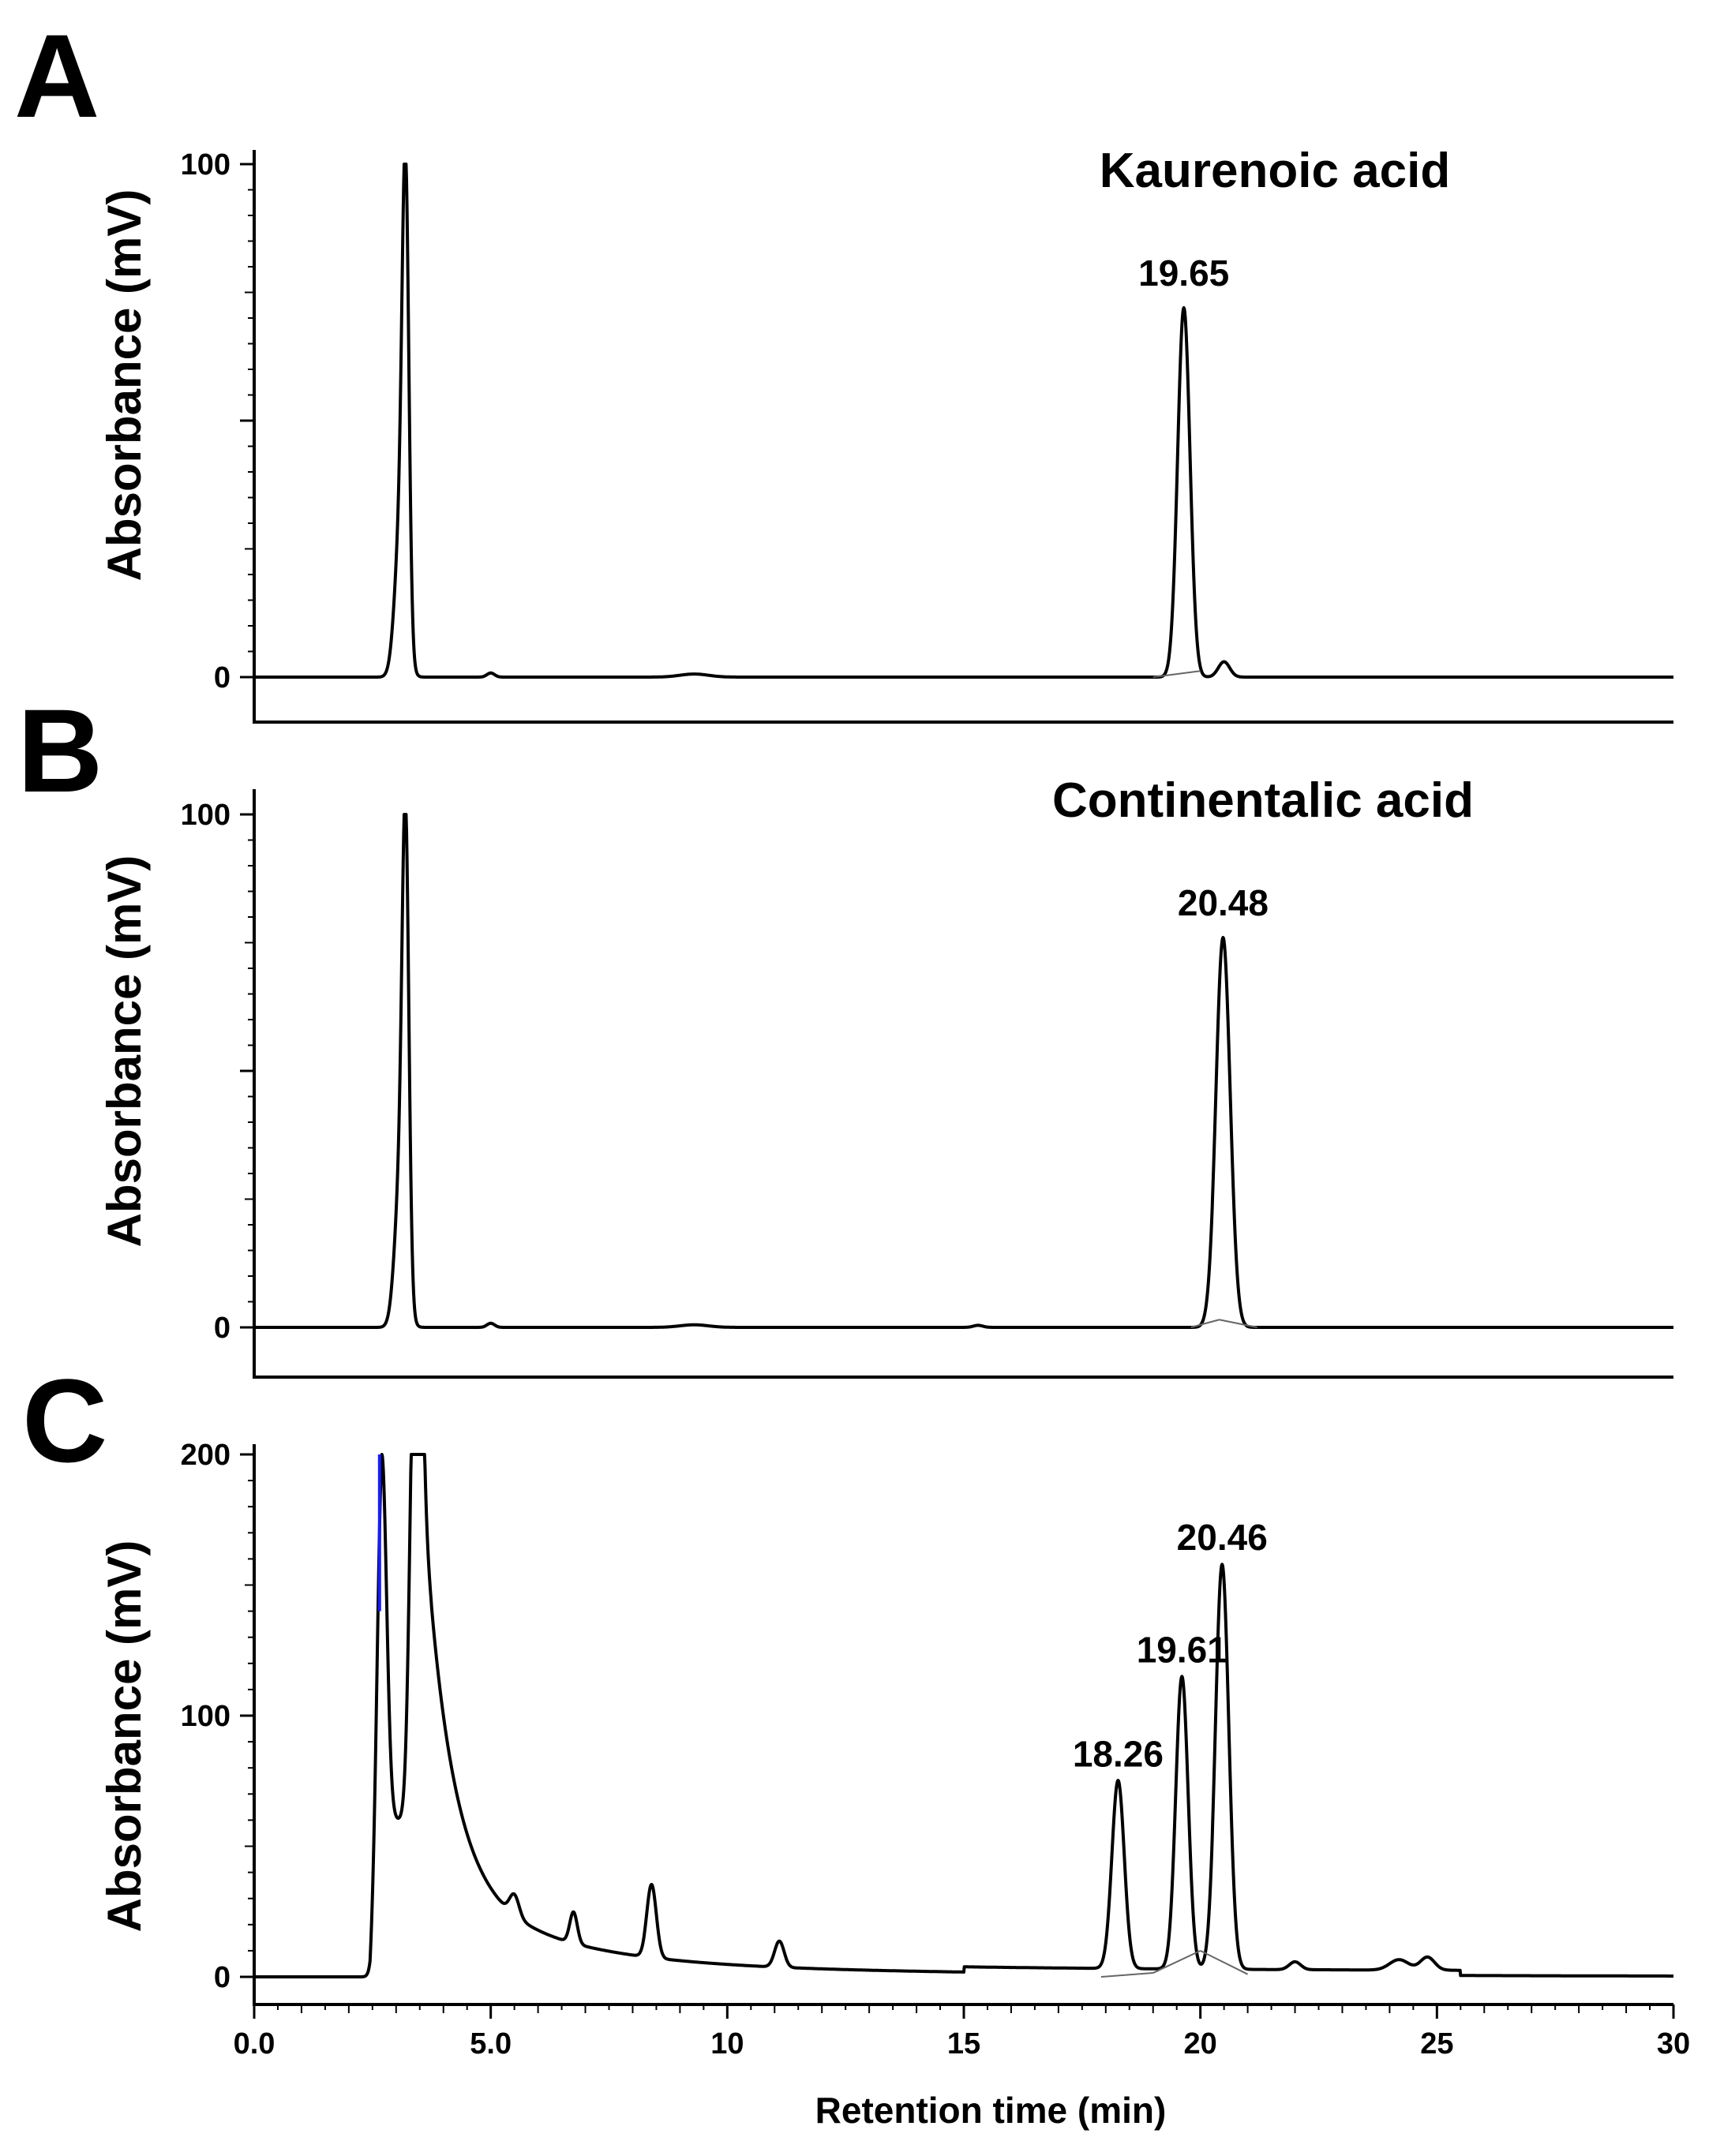 Image resolution: width=1709 pixels, height=2156 pixels. I want to click on peak-label: 19.61, so click(1182, 1649).